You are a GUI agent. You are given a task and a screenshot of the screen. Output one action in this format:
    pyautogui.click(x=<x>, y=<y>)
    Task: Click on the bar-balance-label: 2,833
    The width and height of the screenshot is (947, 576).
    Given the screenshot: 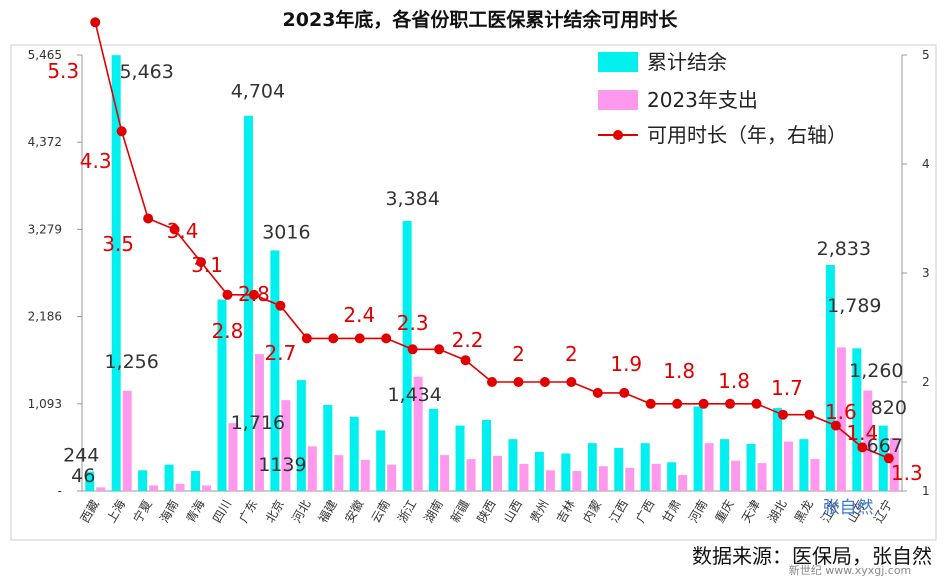 What is the action you would take?
    pyautogui.click(x=844, y=249)
    